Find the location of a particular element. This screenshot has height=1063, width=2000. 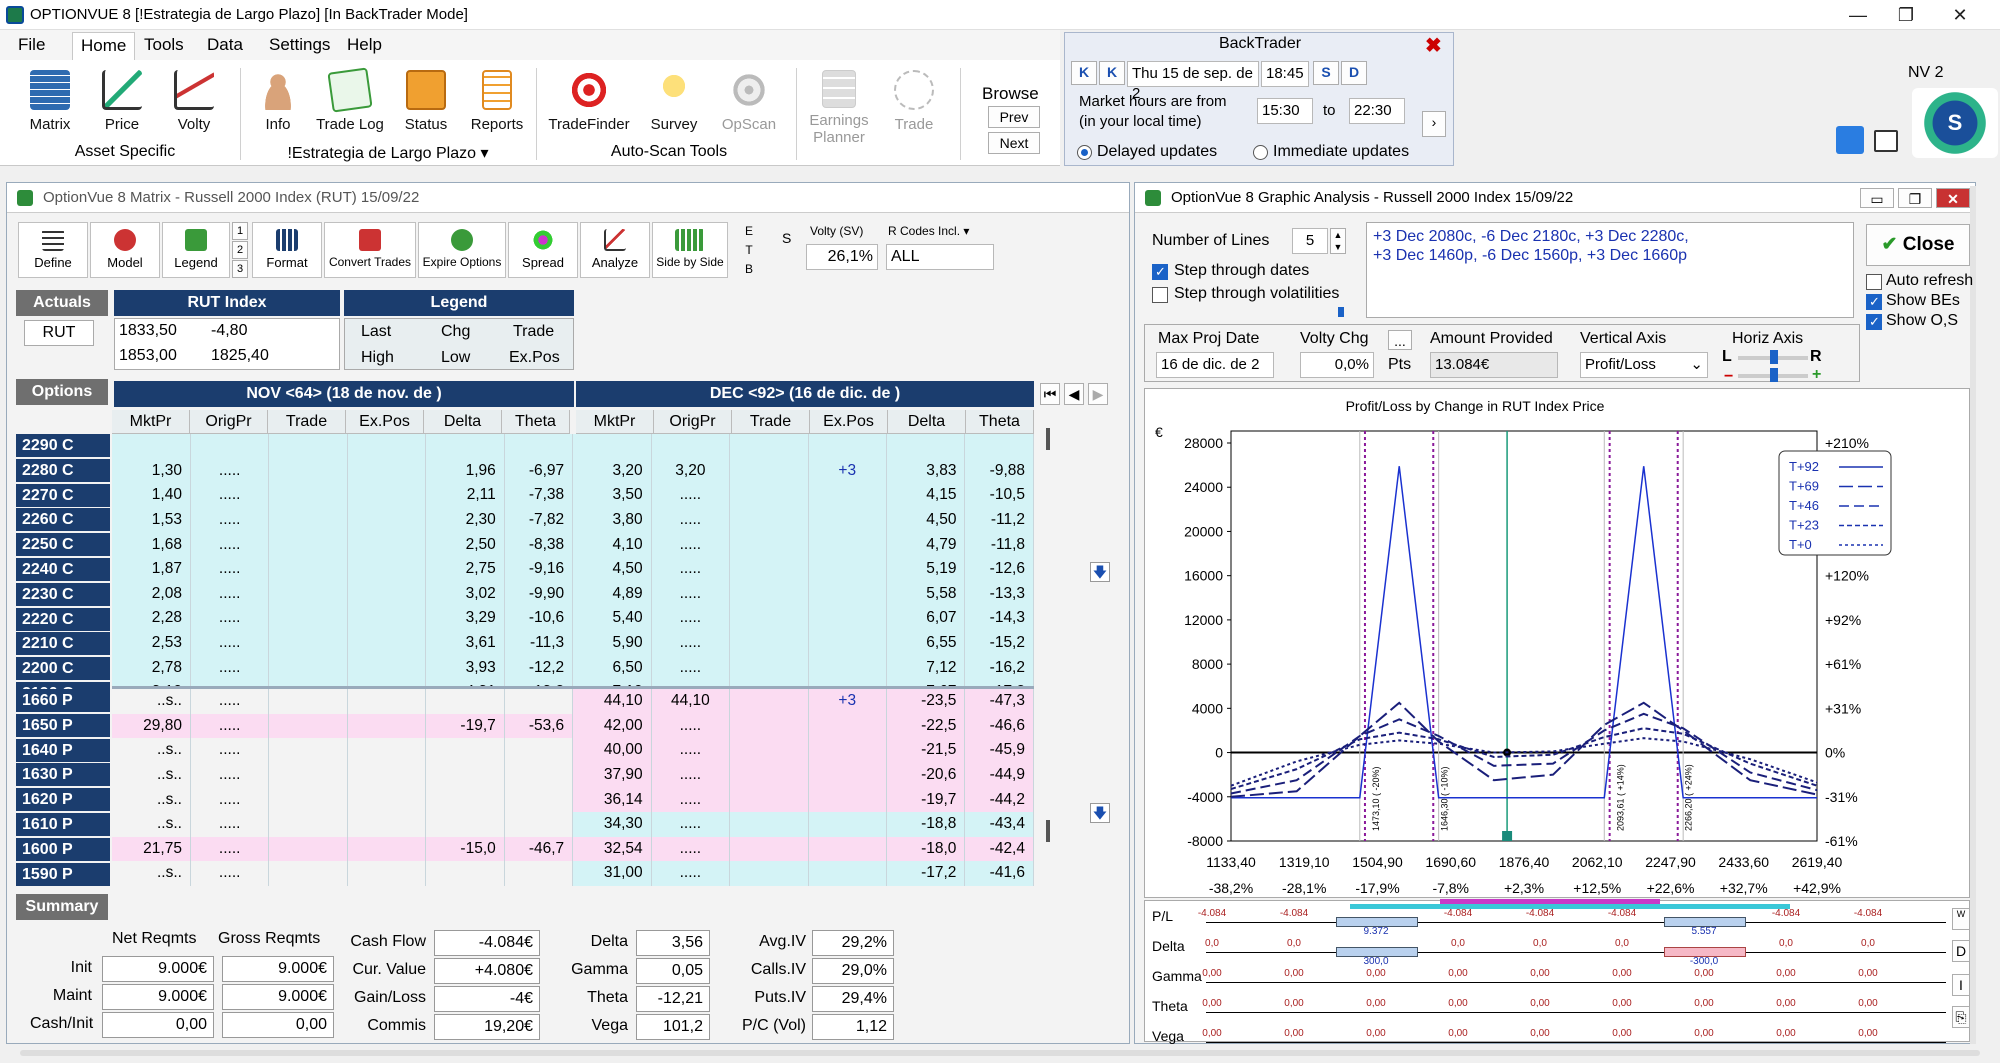

nov-cell: ..s.. is located at coordinates (151, 873).